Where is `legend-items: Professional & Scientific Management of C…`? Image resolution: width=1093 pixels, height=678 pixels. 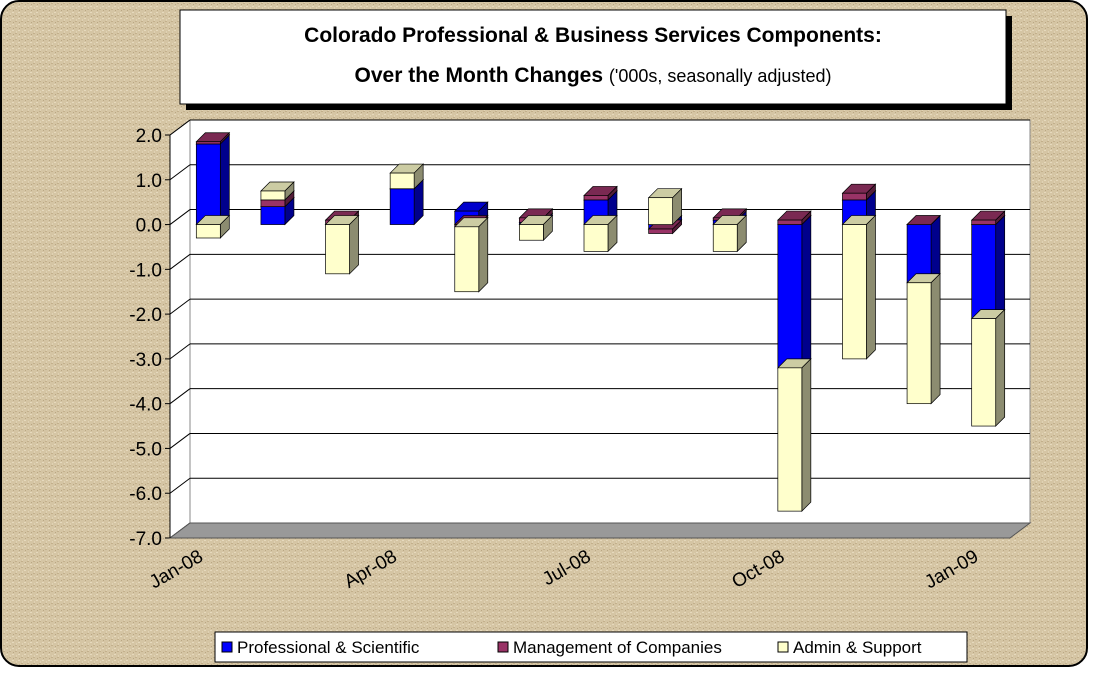
legend-items: Professional & Scientific Management of C… is located at coordinates (571, 647).